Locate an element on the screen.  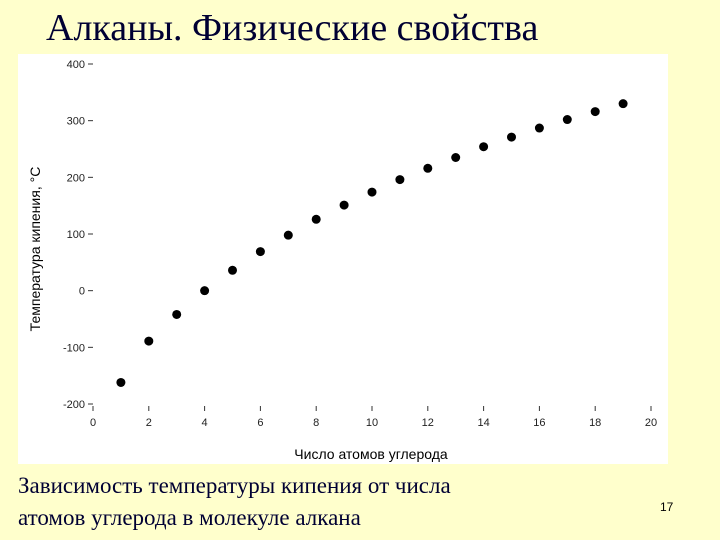
x-tick-label: 8 is located at coordinates (316, 423).